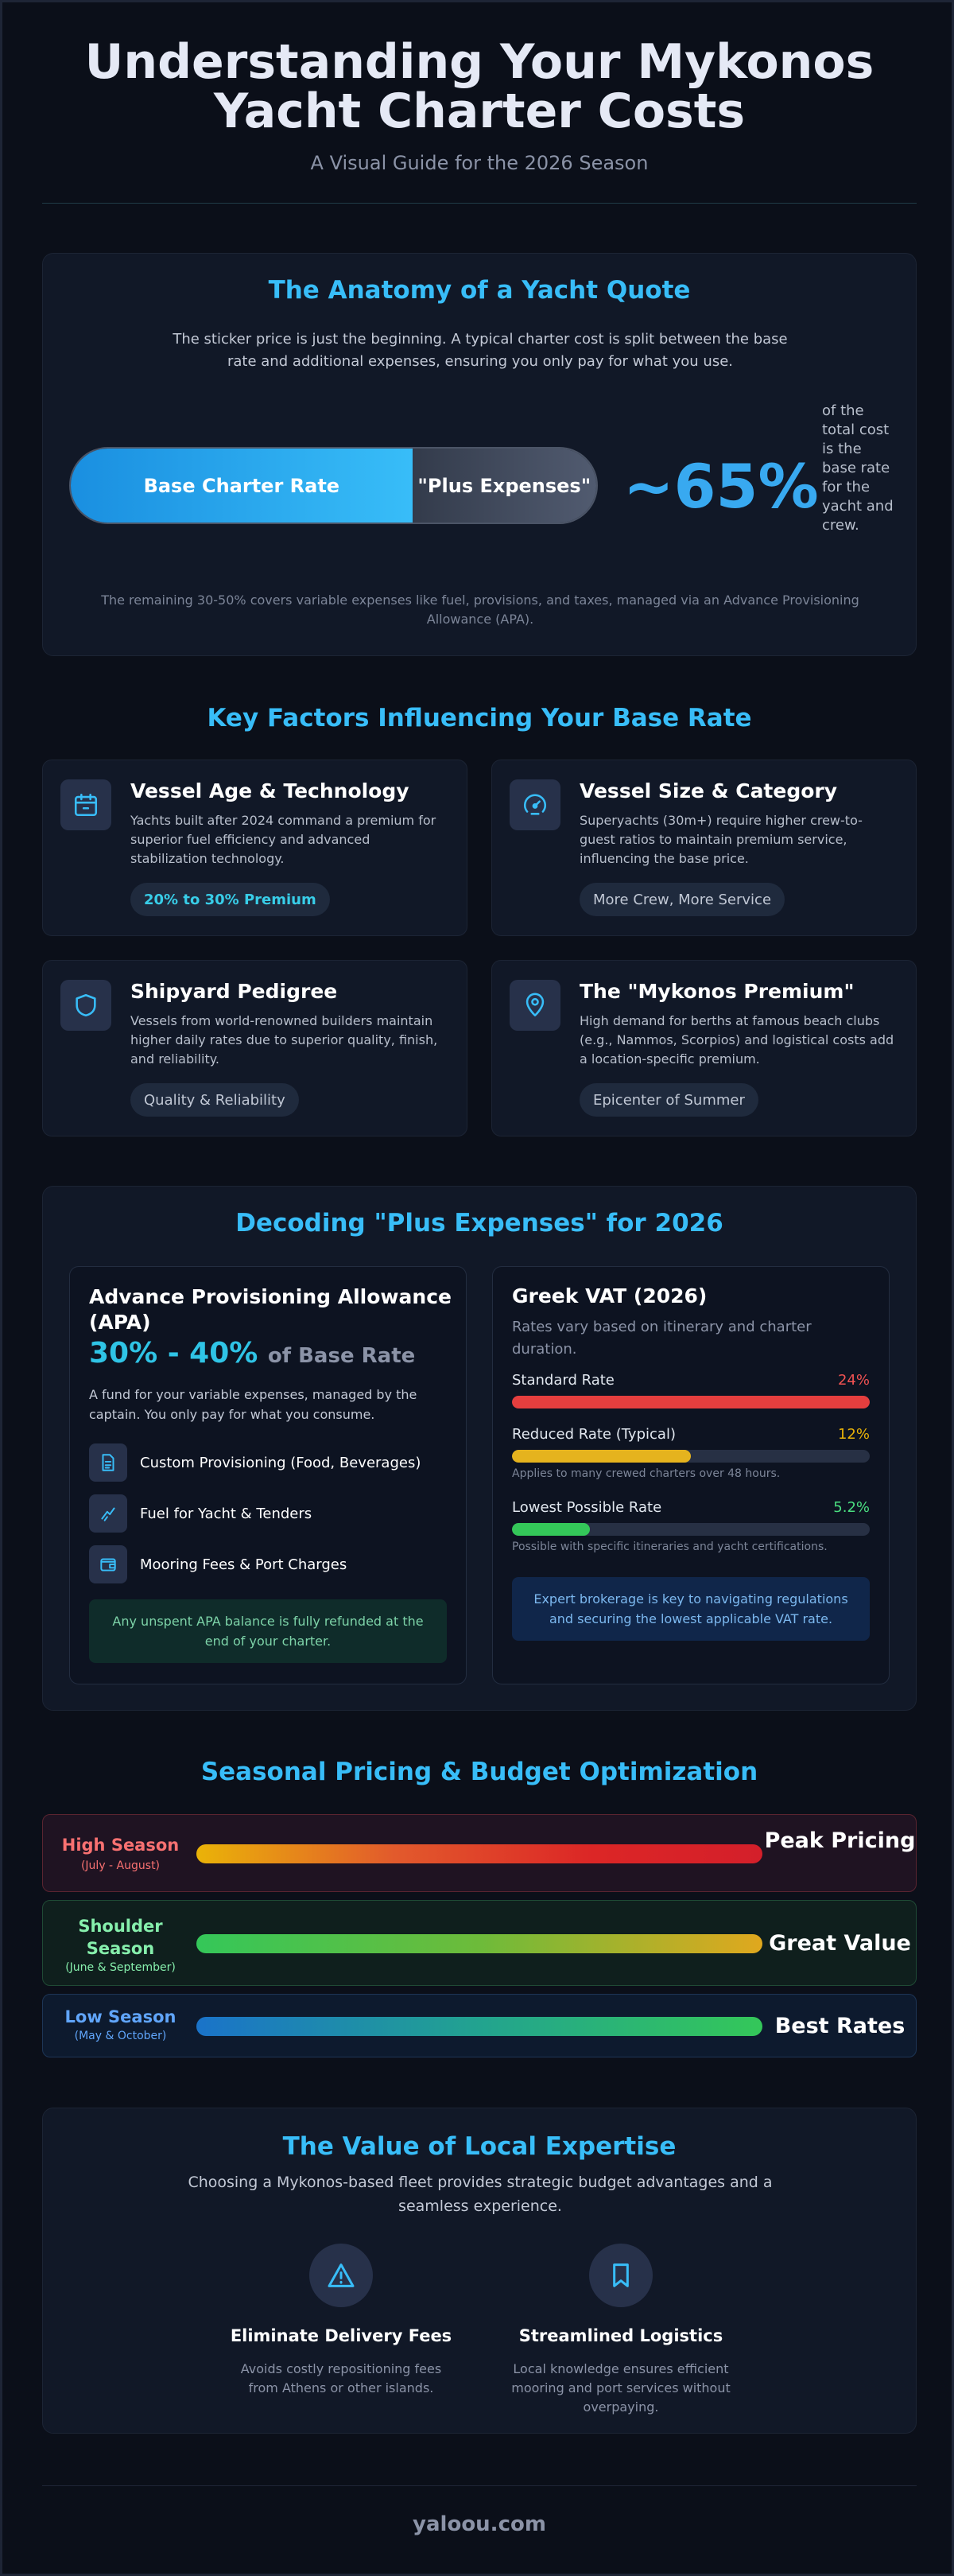 This screenshot has width=954, height=2576. I want to click on calendar-icon, so click(85, 804).